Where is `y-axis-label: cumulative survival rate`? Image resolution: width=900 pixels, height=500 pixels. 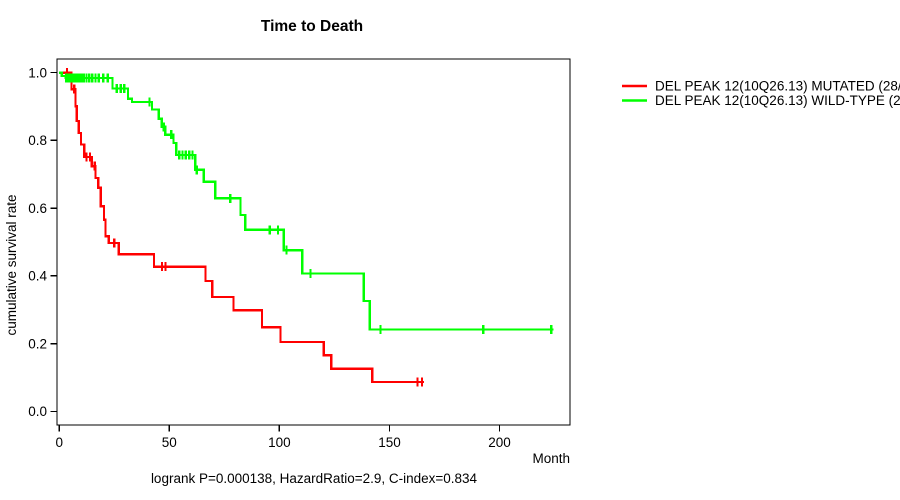 y-axis-label: cumulative survival rate is located at coordinates (11, 264).